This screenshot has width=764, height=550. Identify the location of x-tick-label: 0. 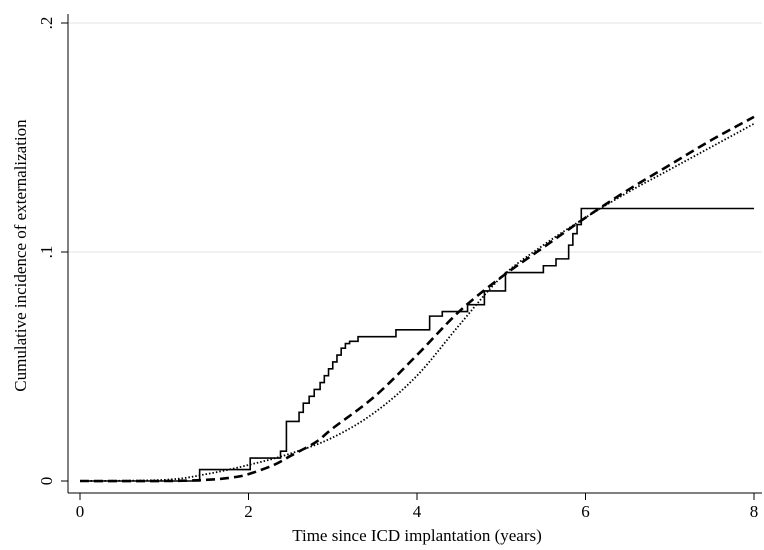
(80, 511).